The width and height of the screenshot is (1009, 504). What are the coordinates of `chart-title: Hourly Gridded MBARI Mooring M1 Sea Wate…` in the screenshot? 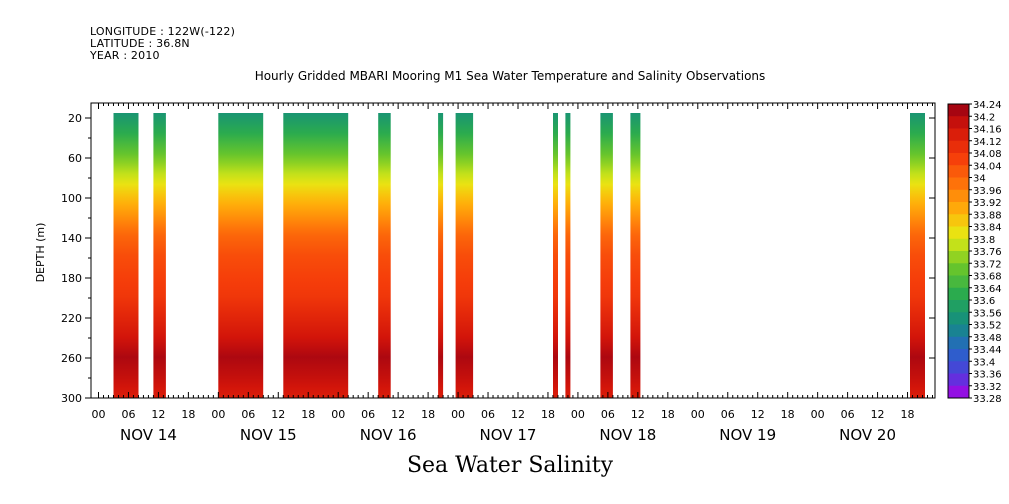 It's located at (510, 76).